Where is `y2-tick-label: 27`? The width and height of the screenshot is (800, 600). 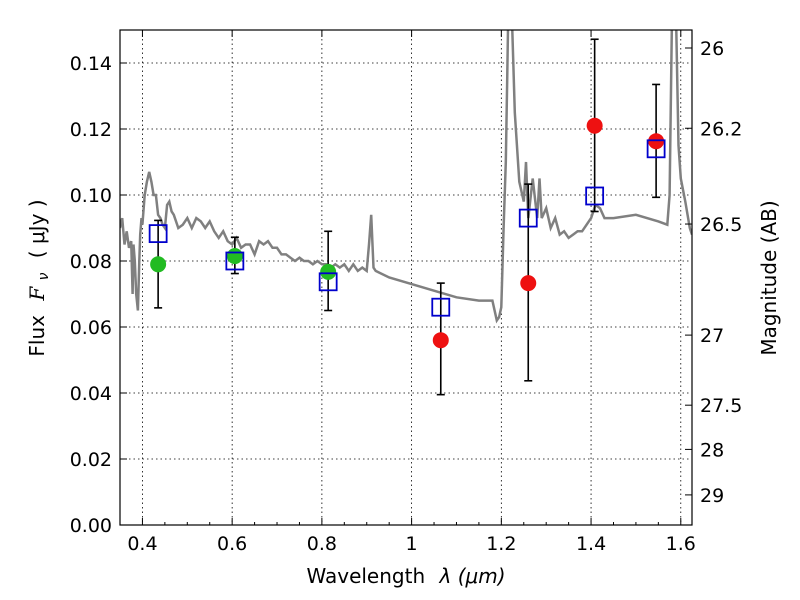 y2-tick-label: 27 is located at coordinates (712, 336).